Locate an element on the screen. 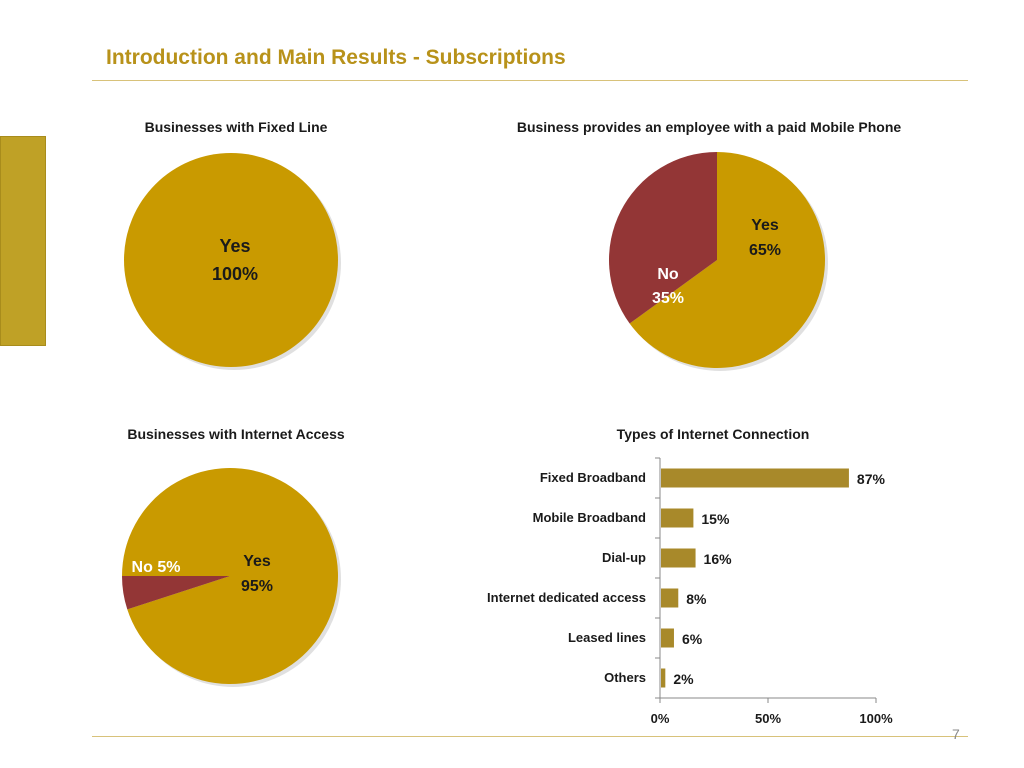  footer-divider is located at coordinates (530, 736).